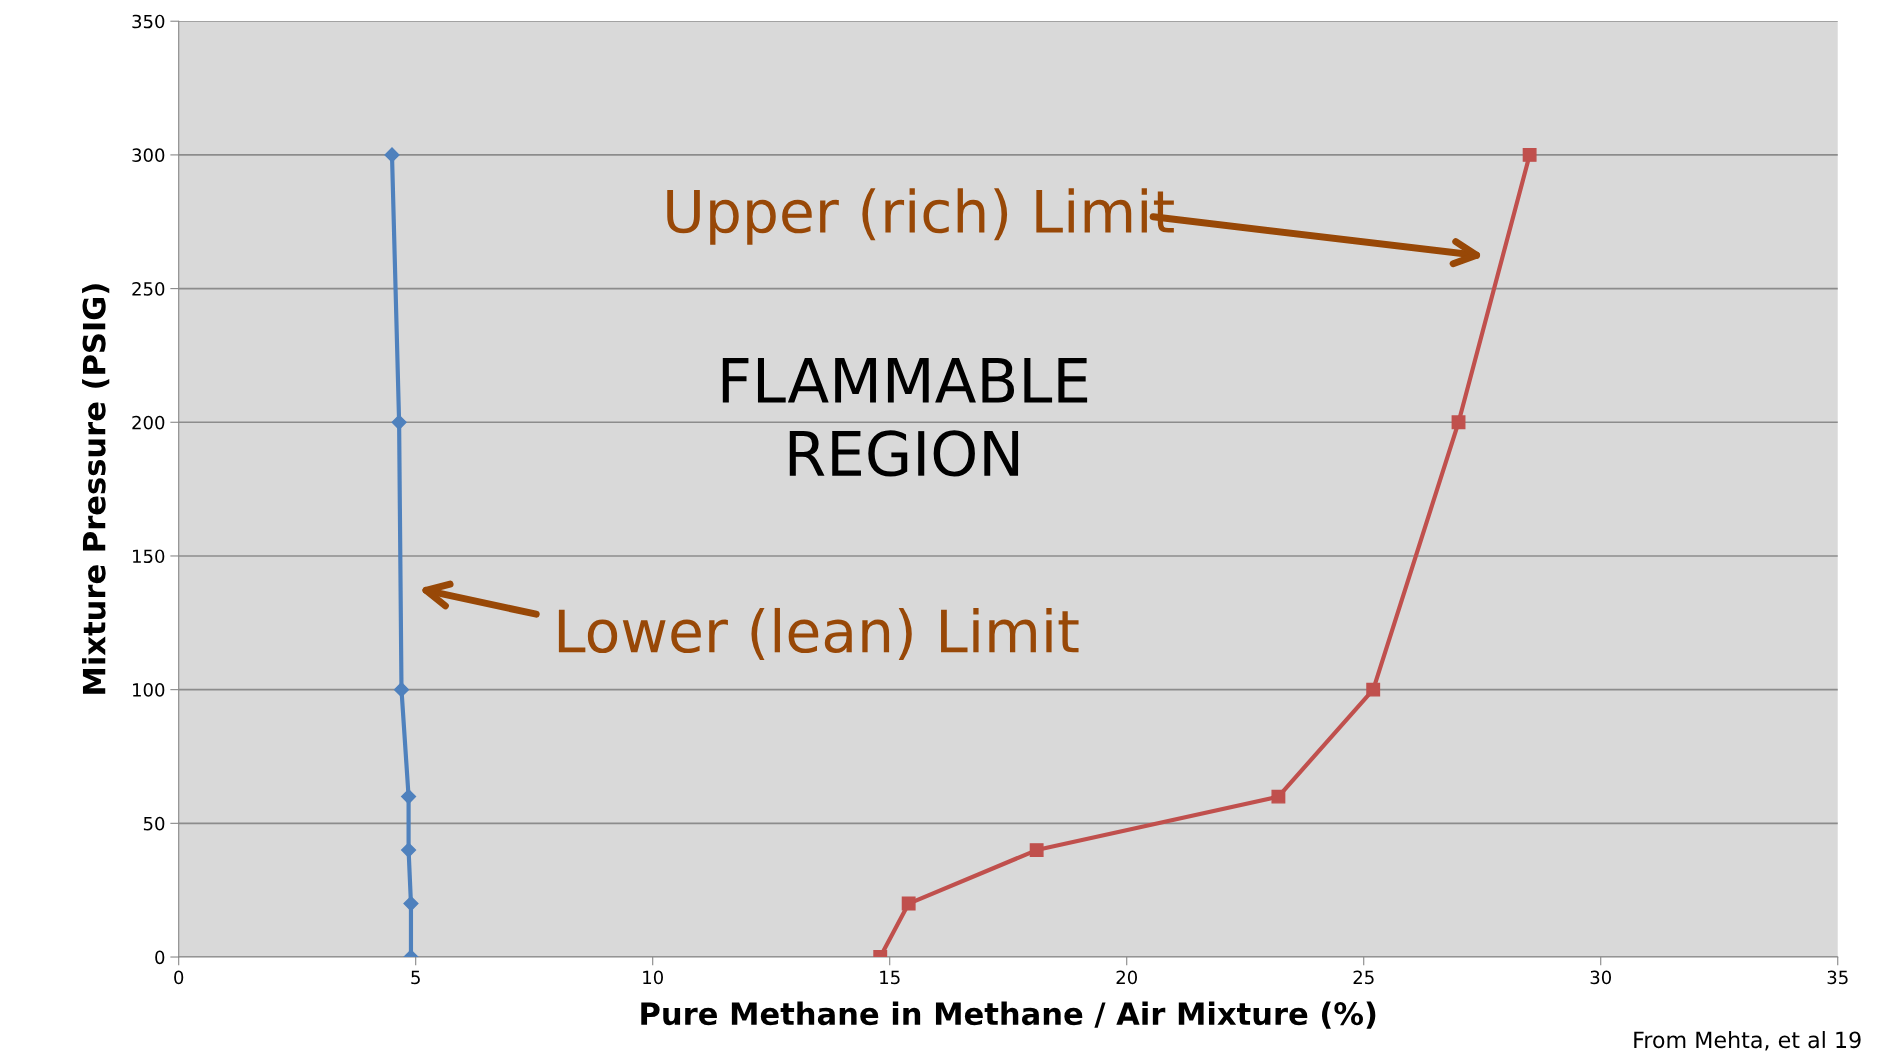  Describe the element at coordinates (154, 823) in the screenshot. I see `y-tick-label: 50` at that location.